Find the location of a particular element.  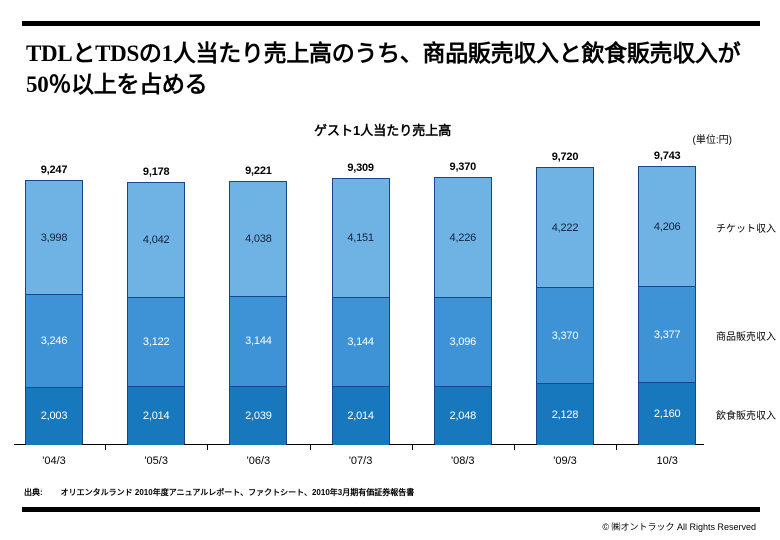

bar-segment-value-label: 2,160 is located at coordinates (667, 414).